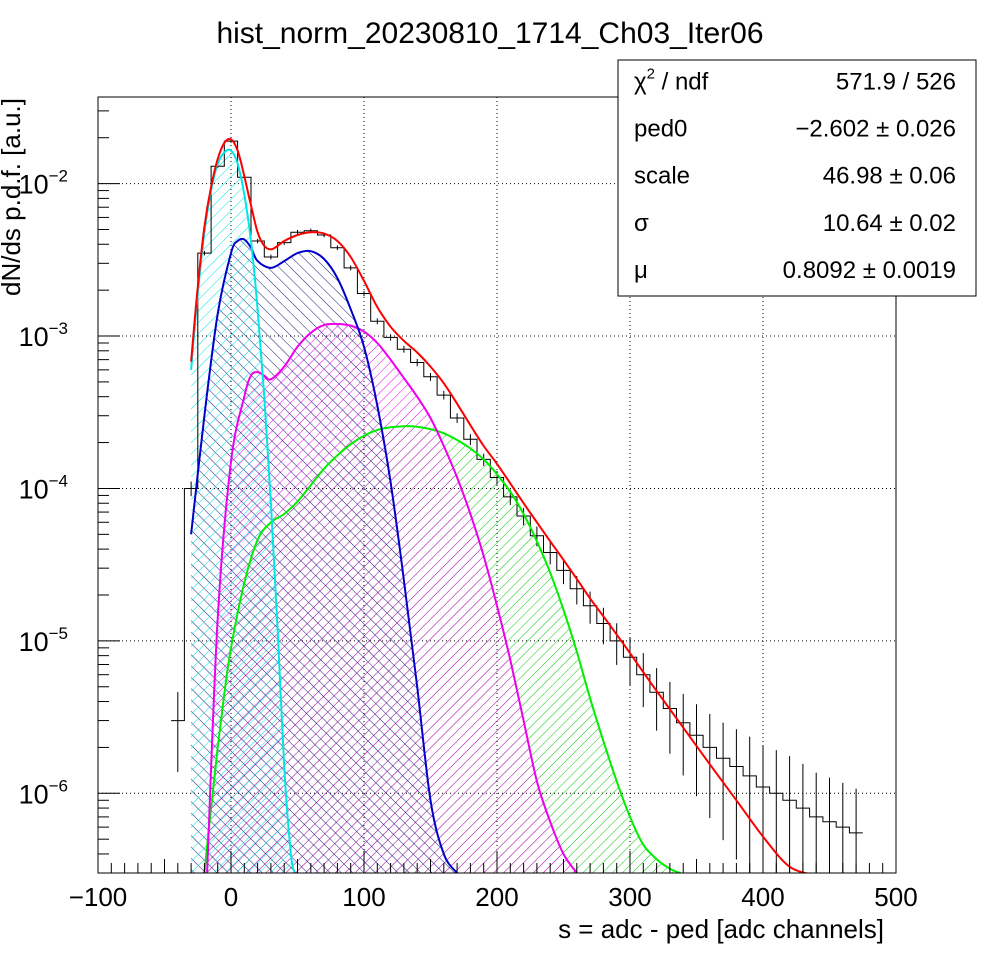 The height and width of the screenshot is (972, 996). I want to click on stats-value: 46.98 ± 0.06, so click(889, 176).